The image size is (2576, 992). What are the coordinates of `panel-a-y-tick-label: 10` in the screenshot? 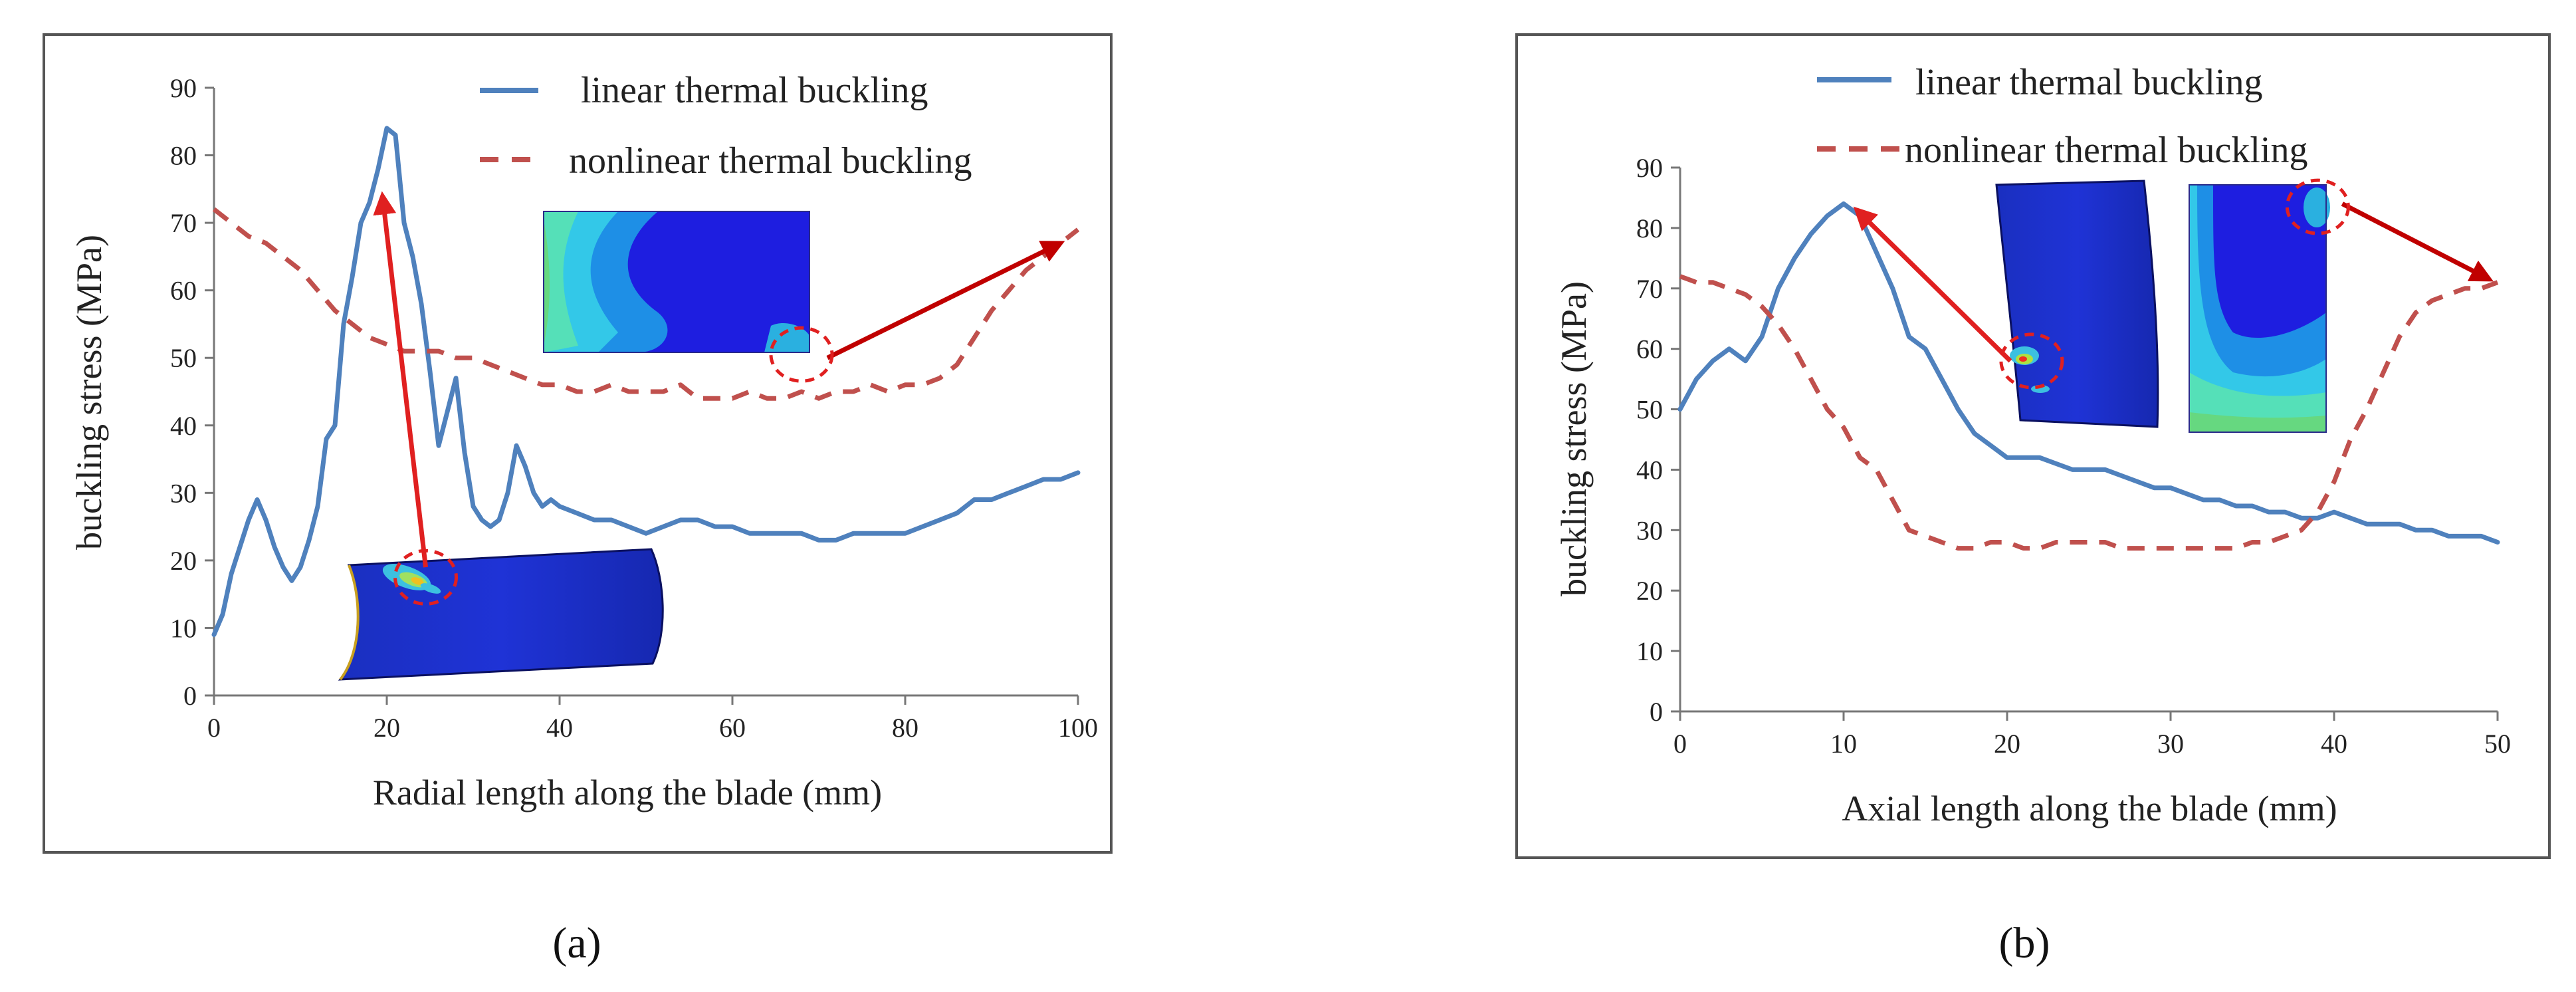 It's located at (183, 628).